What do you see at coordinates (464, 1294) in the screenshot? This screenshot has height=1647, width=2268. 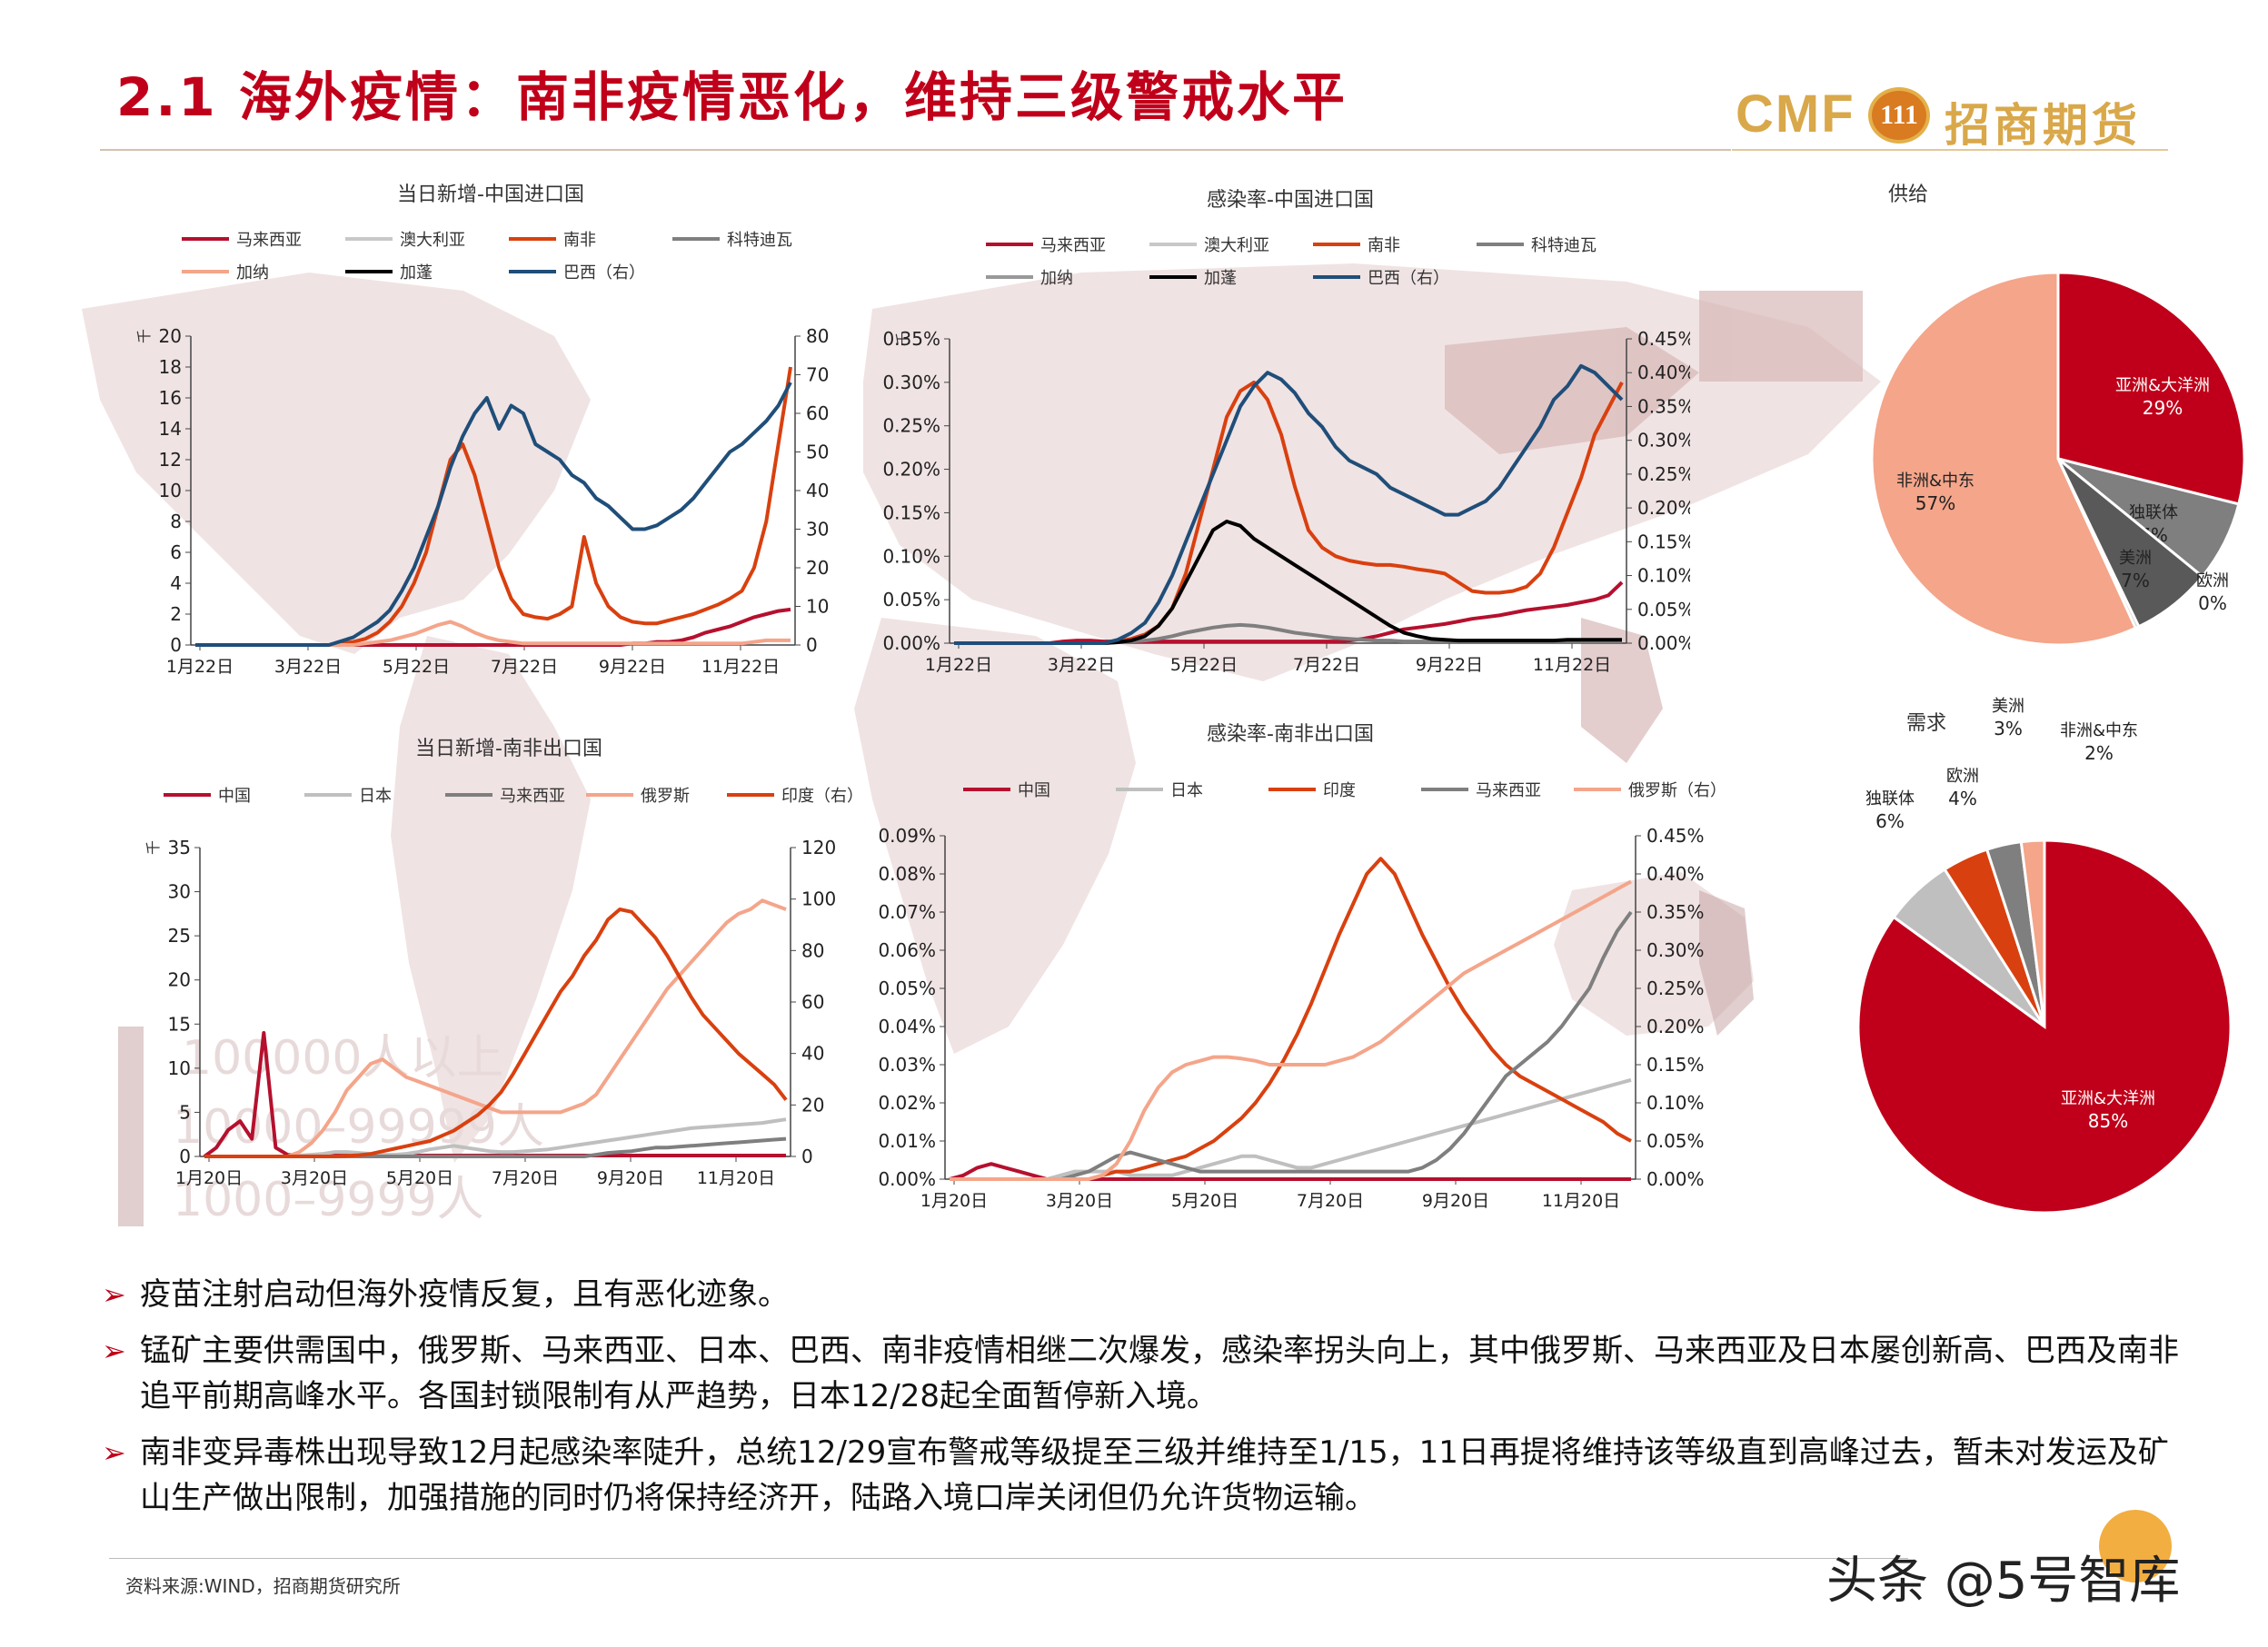 I see `bullet-text: 疫苗注射启动但海外疫情反复，且有恶化迹象。` at bounding box center [464, 1294].